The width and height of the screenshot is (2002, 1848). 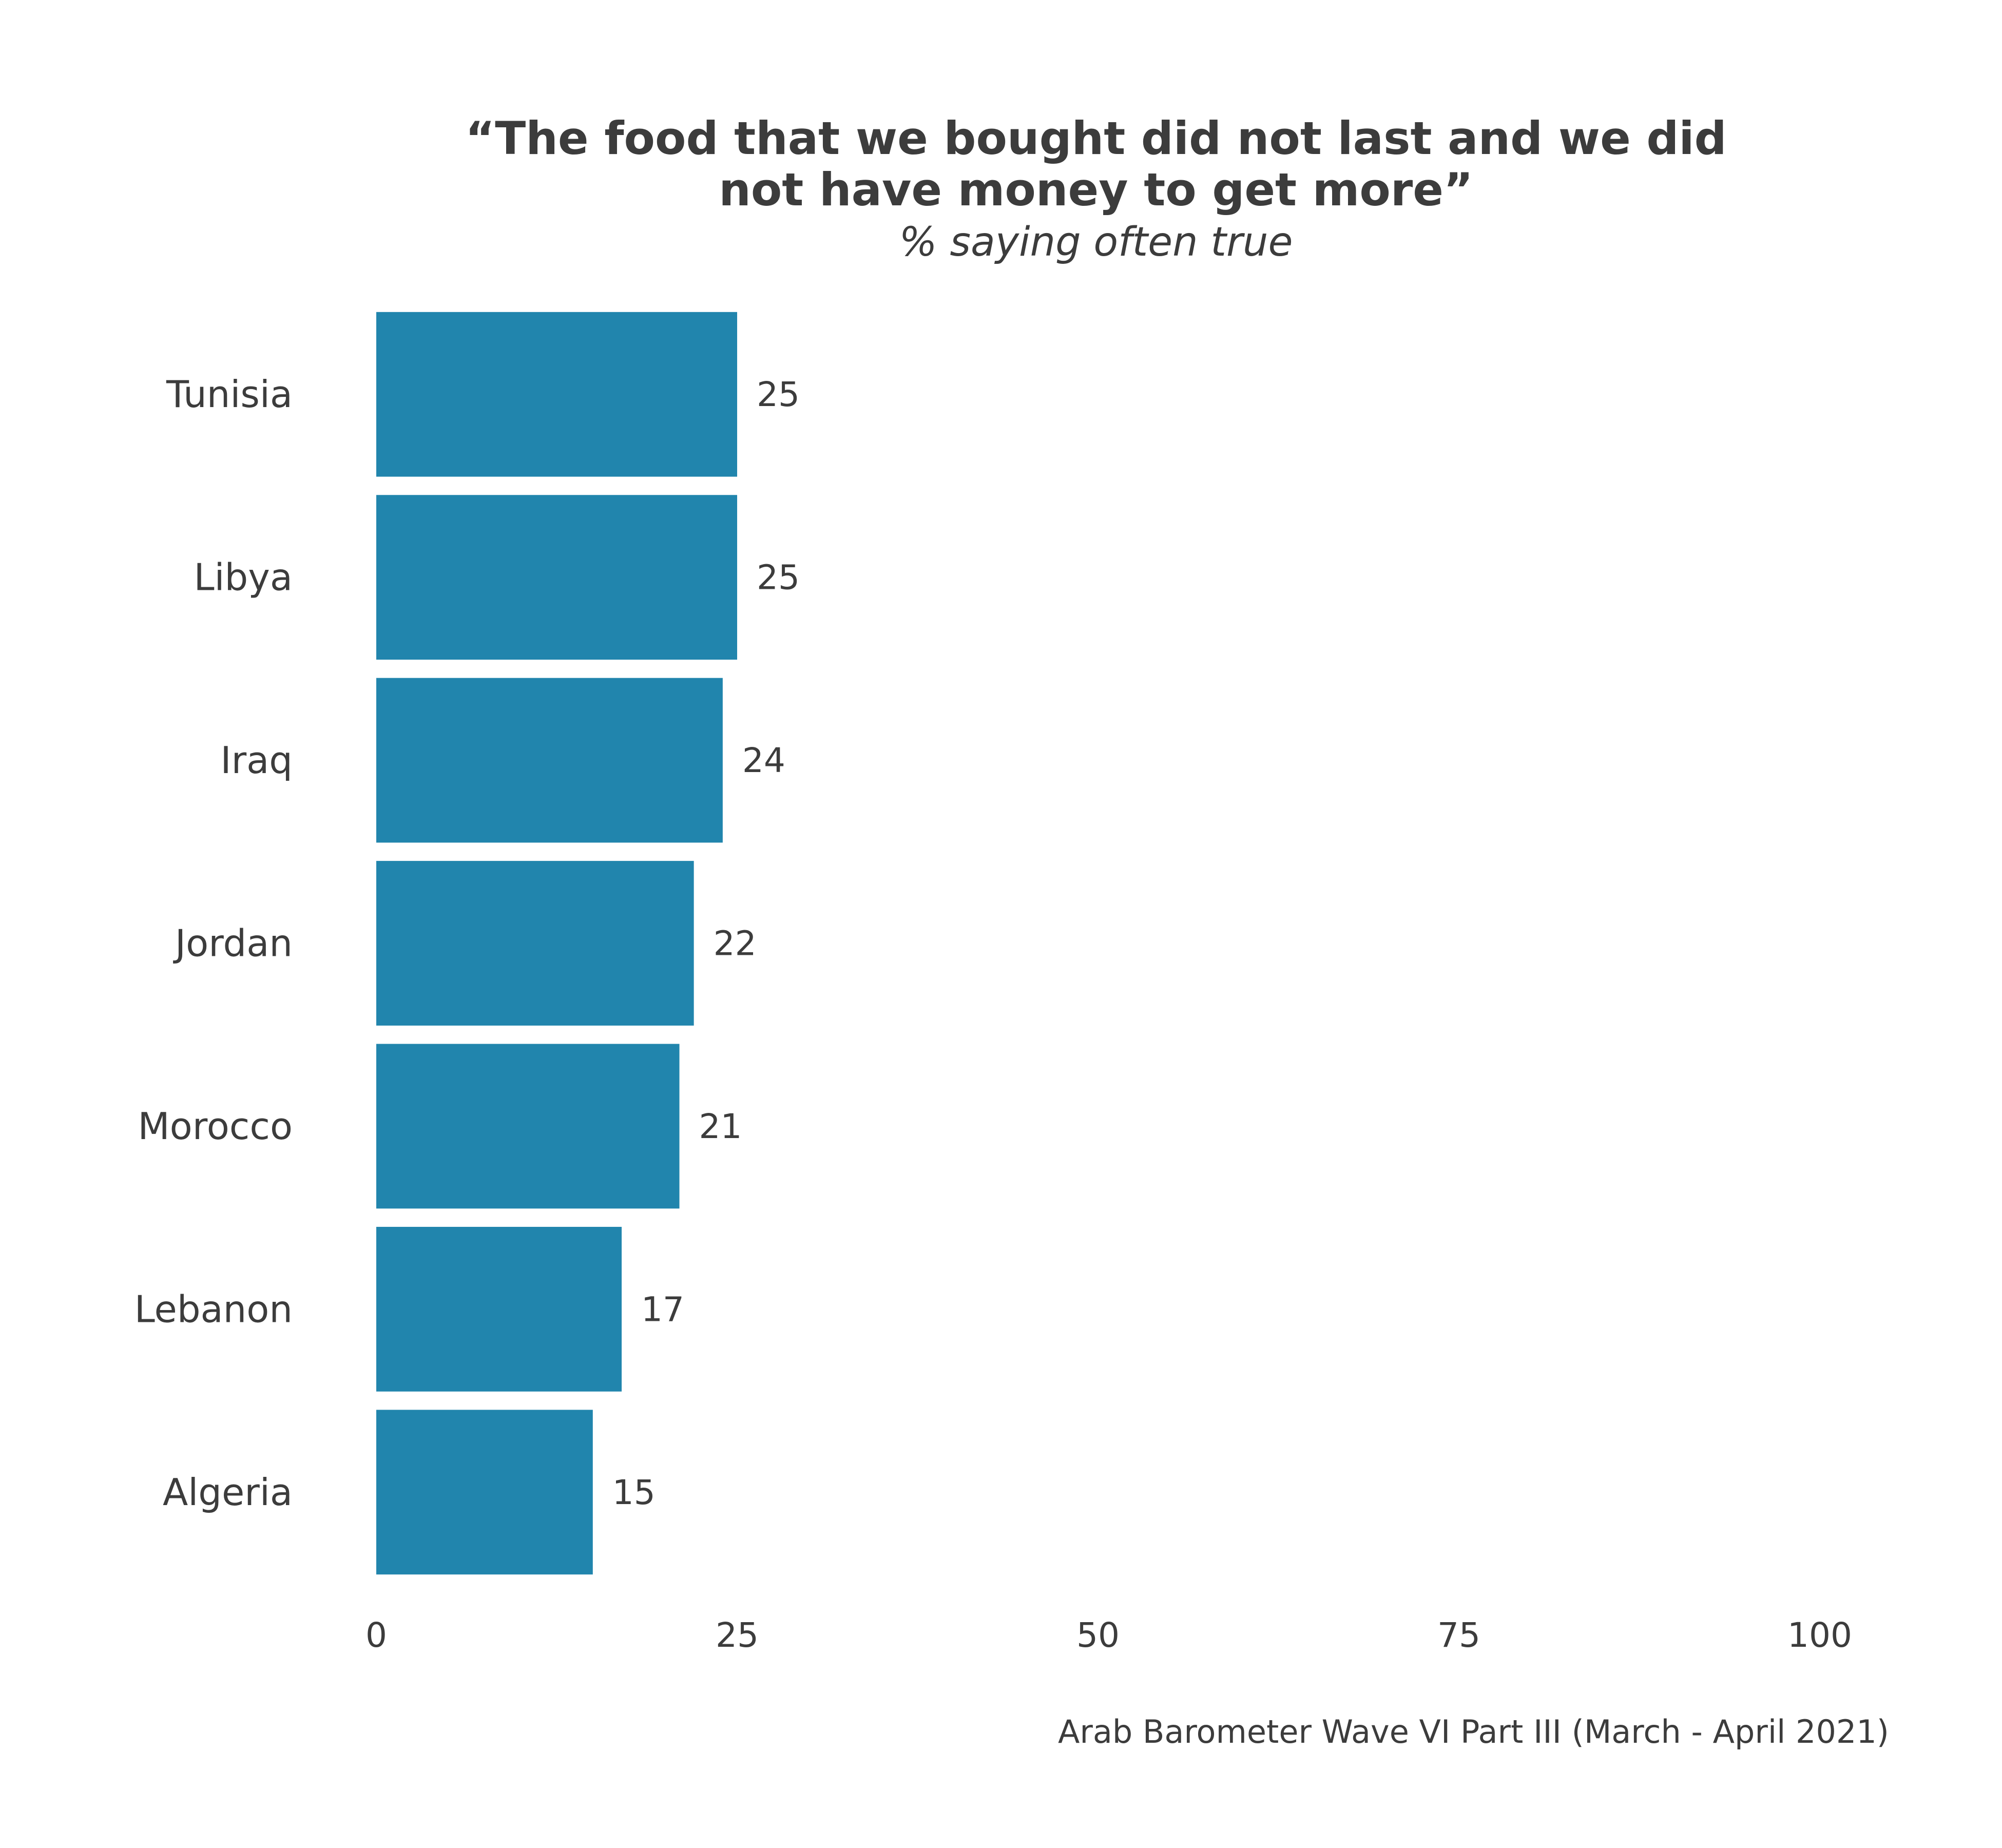 What do you see at coordinates (763, 760) in the screenshot?
I see `value-label-iraq: 24` at bounding box center [763, 760].